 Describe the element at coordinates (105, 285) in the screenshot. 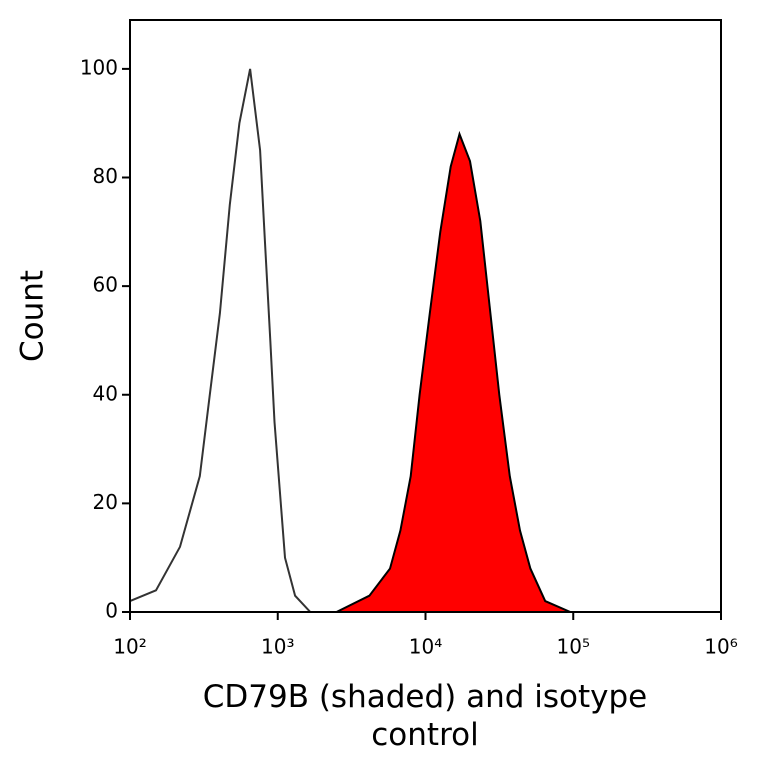

I see `y-tick-label: 60` at that location.